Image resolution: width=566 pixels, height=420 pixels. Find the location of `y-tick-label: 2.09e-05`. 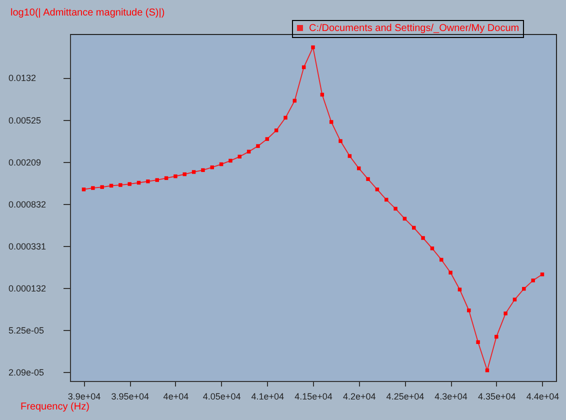

y-tick-label: 2.09e-05 is located at coordinates (26, 372).